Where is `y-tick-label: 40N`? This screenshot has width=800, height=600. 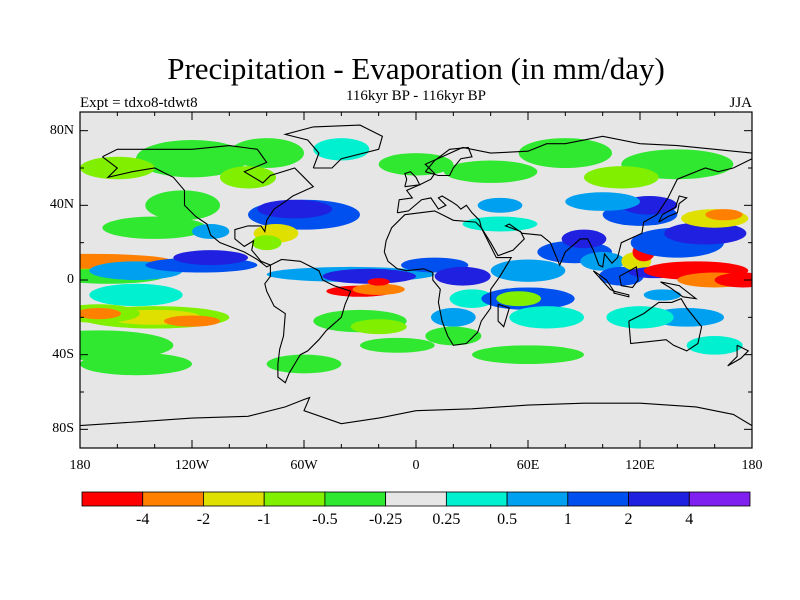
y-tick-label: 40N is located at coordinates (61, 205).